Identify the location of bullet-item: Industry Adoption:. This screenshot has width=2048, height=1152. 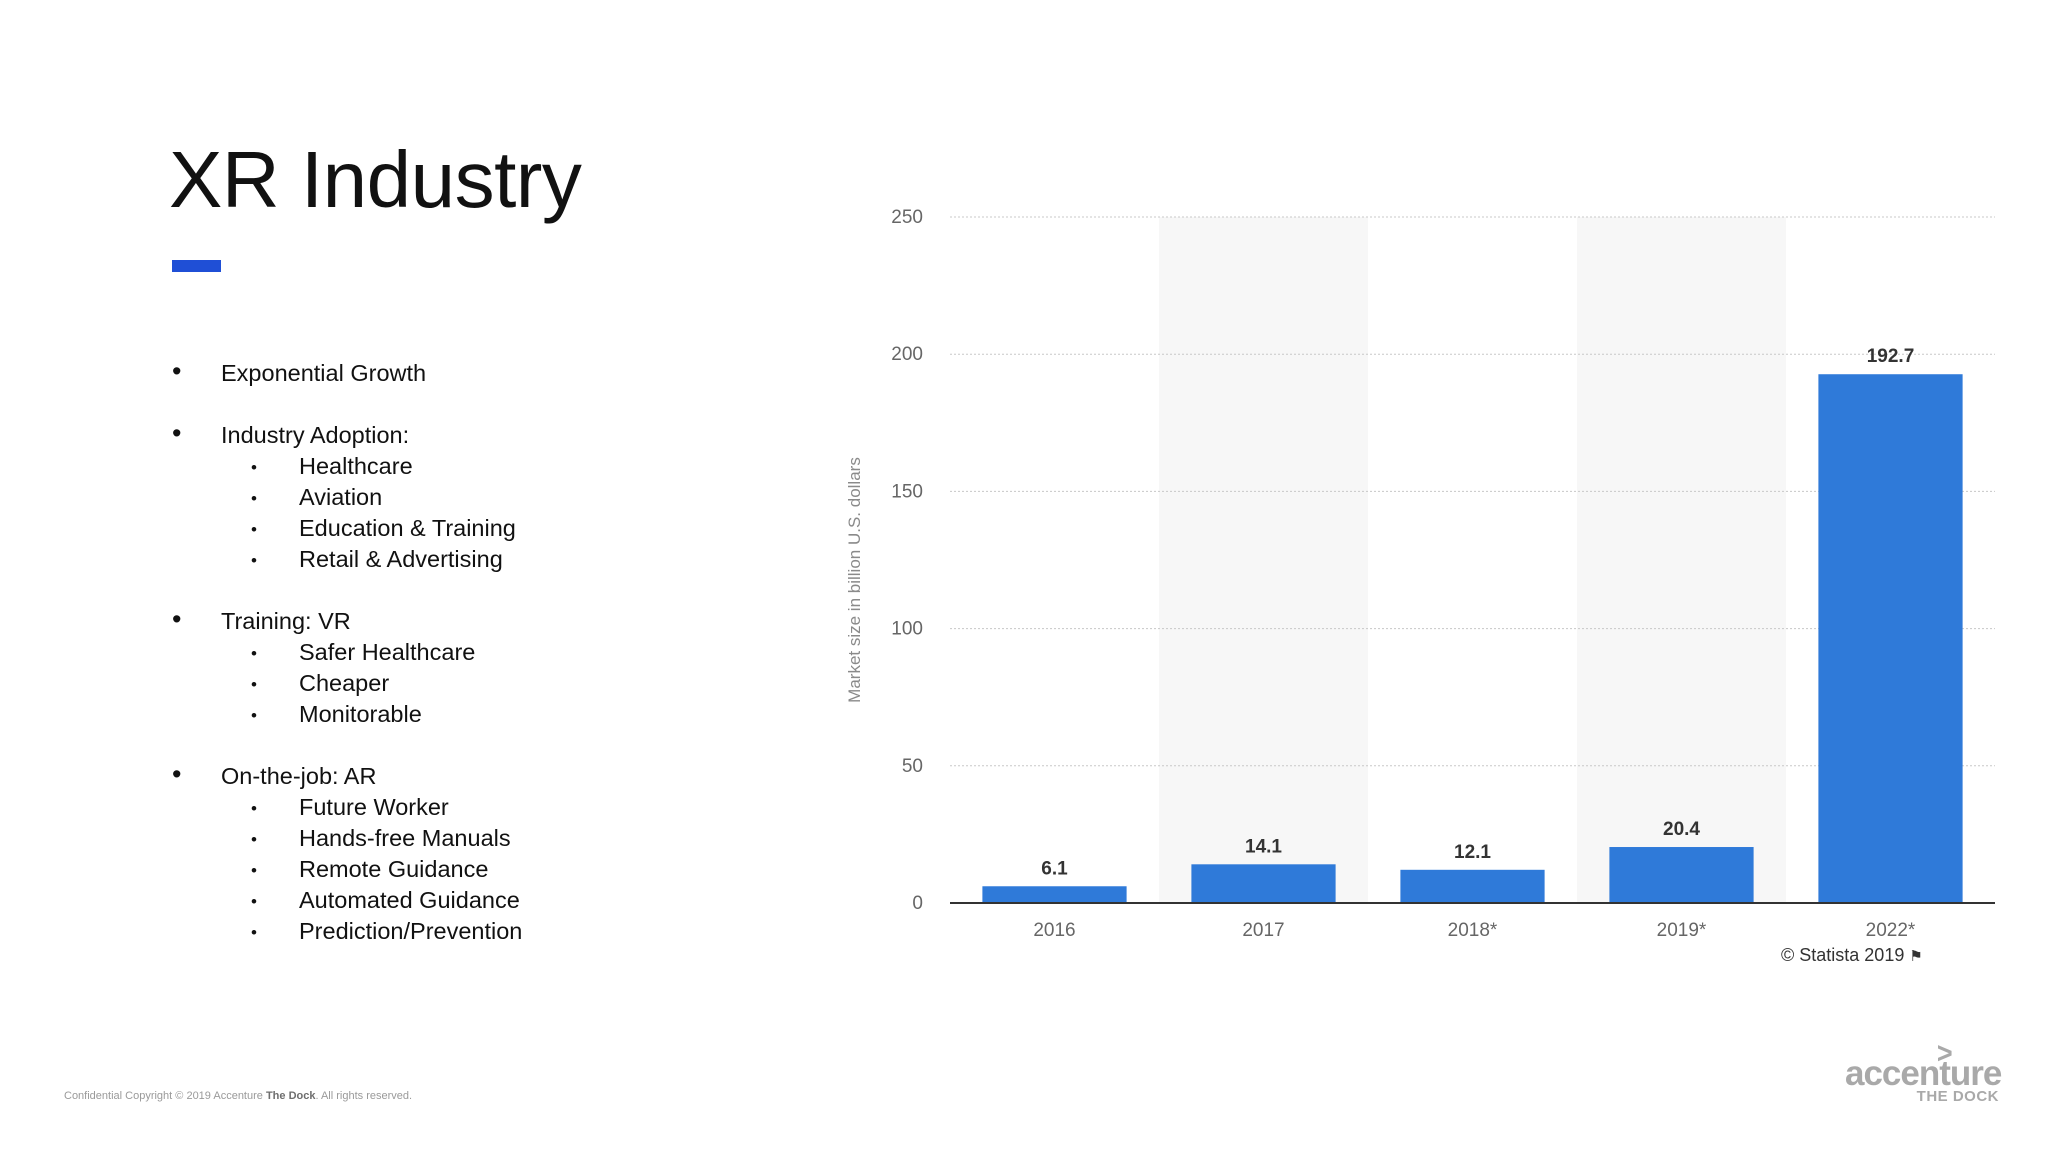
(450, 434).